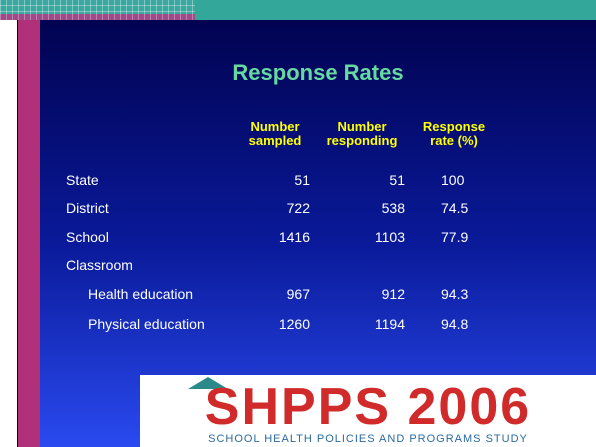 The image size is (596, 447). What do you see at coordinates (97, 17) in the screenshot?
I see `decor-check` at bounding box center [97, 17].